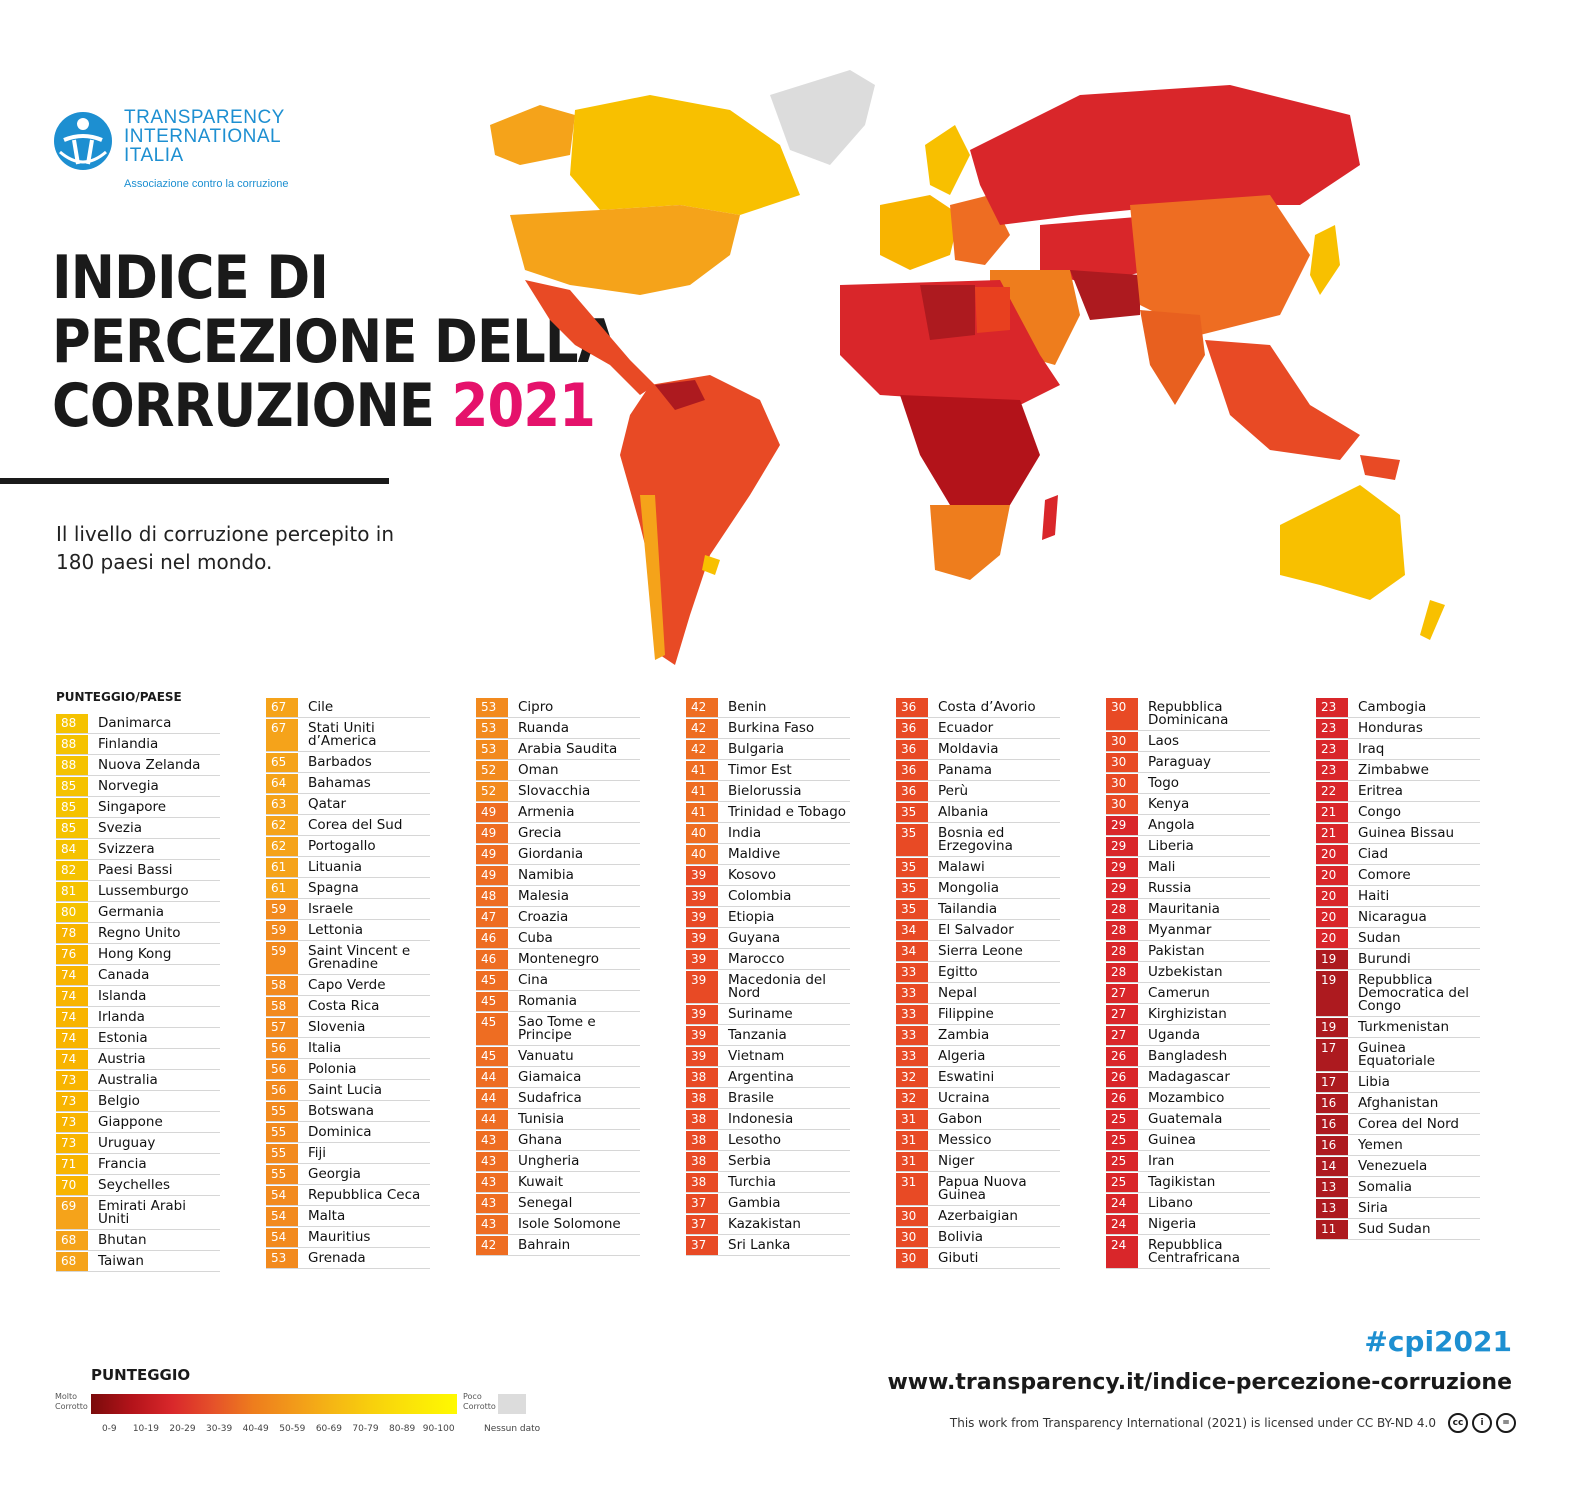 Image resolution: width=1578 pixels, height=1500 pixels. What do you see at coordinates (333, 888) in the screenshot?
I see `country-name: Spagna` at bounding box center [333, 888].